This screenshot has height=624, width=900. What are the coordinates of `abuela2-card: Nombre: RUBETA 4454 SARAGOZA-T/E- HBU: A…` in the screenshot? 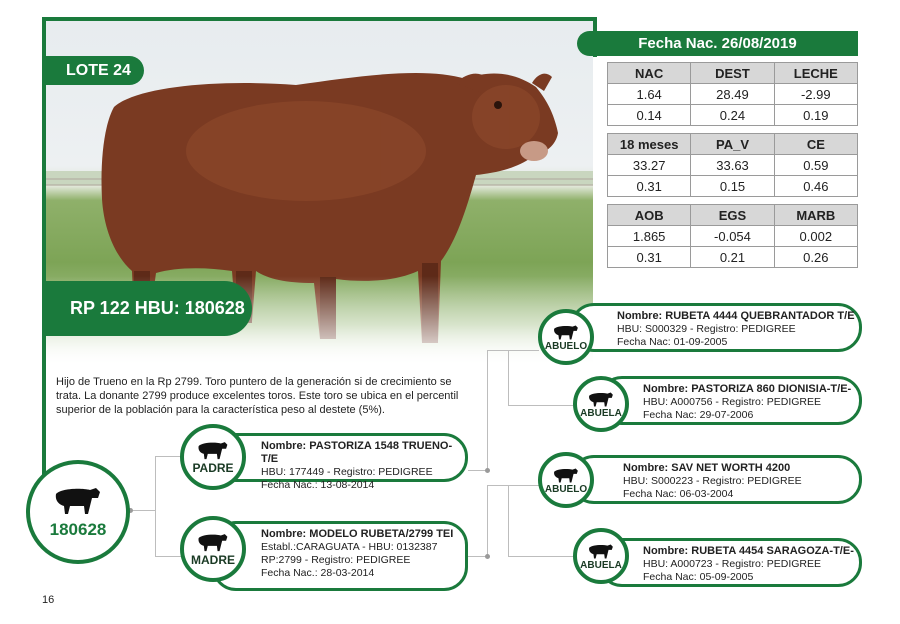 It's located at (730, 562).